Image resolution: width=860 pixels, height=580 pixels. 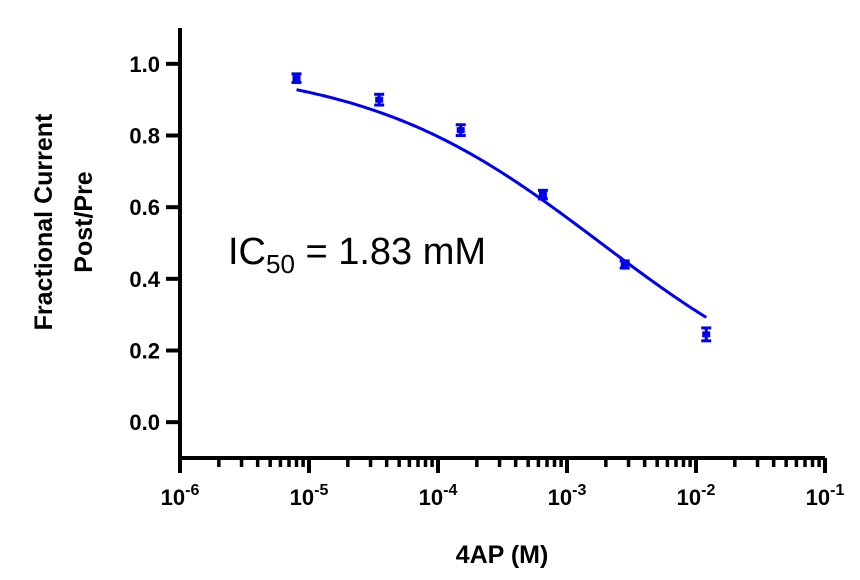 What do you see at coordinates (84, 222) in the screenshot?
I see `y-axis-title-line-2: Post/Pre` at bounding box center [84, 222].